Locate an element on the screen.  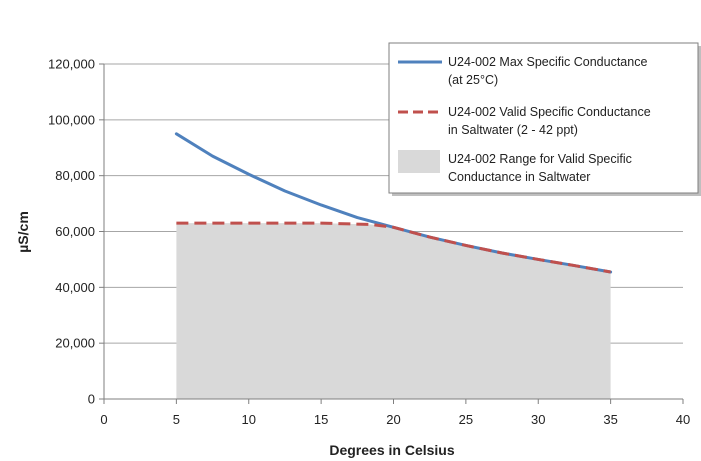
x-tick-label: 30 is located at coordinates (538, 419).